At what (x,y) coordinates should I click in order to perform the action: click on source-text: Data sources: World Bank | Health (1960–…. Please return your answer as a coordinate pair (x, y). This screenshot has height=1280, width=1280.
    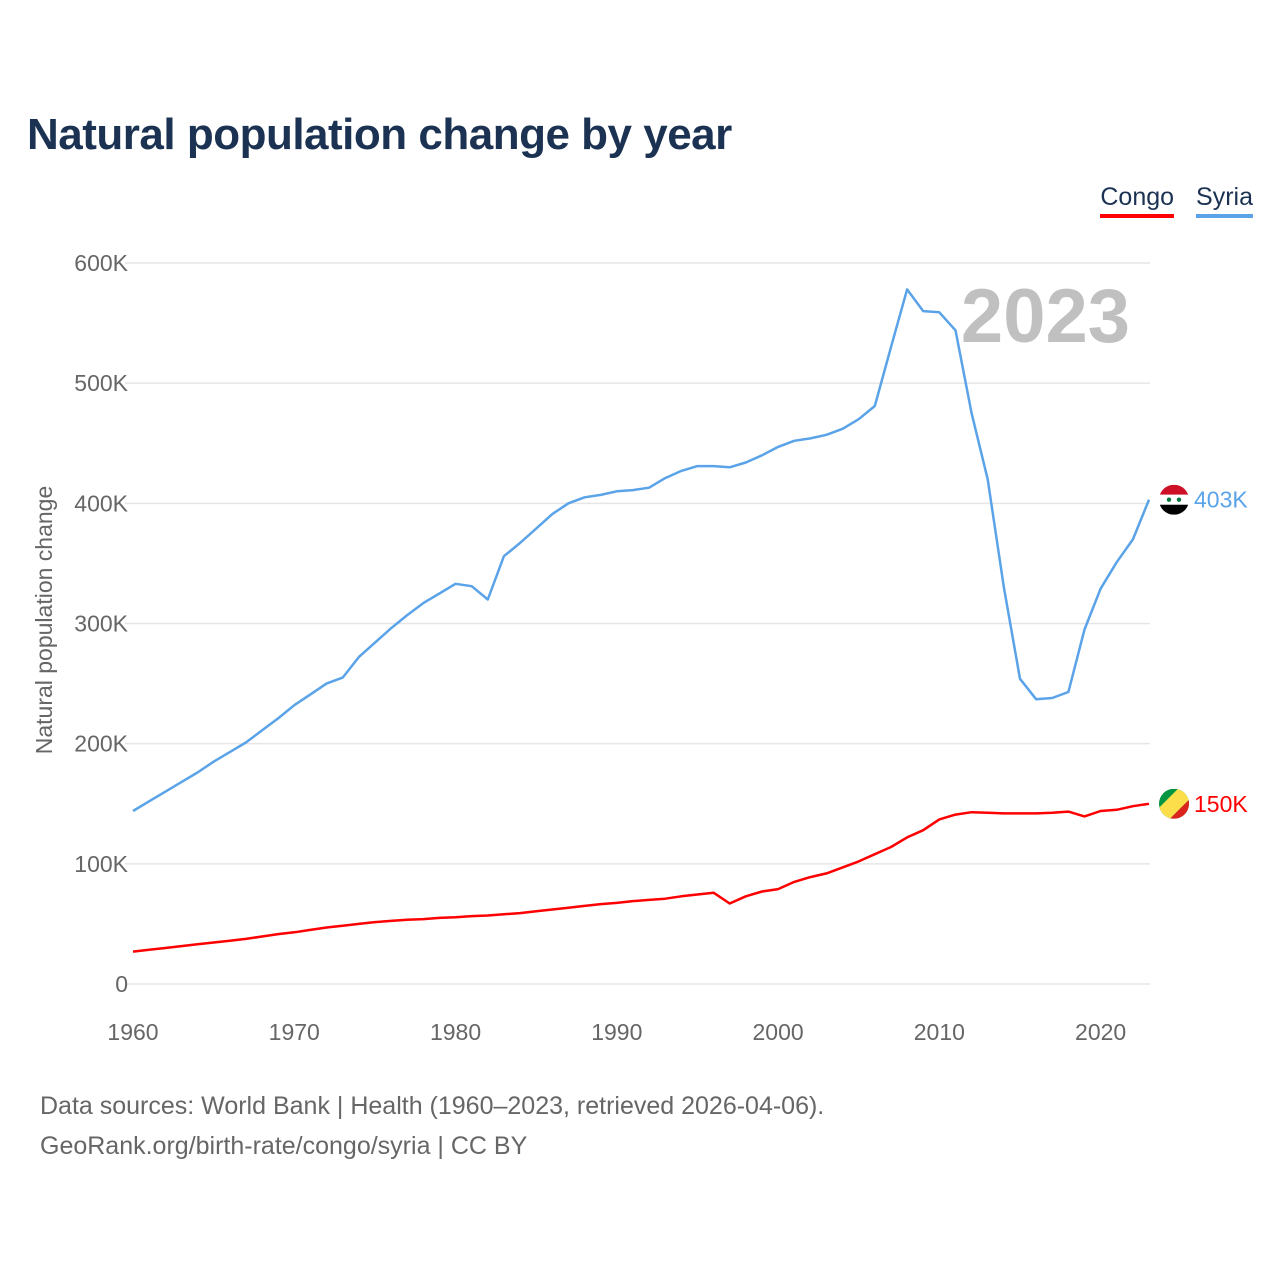
    Looking at the image, I should click on (432, 1106).